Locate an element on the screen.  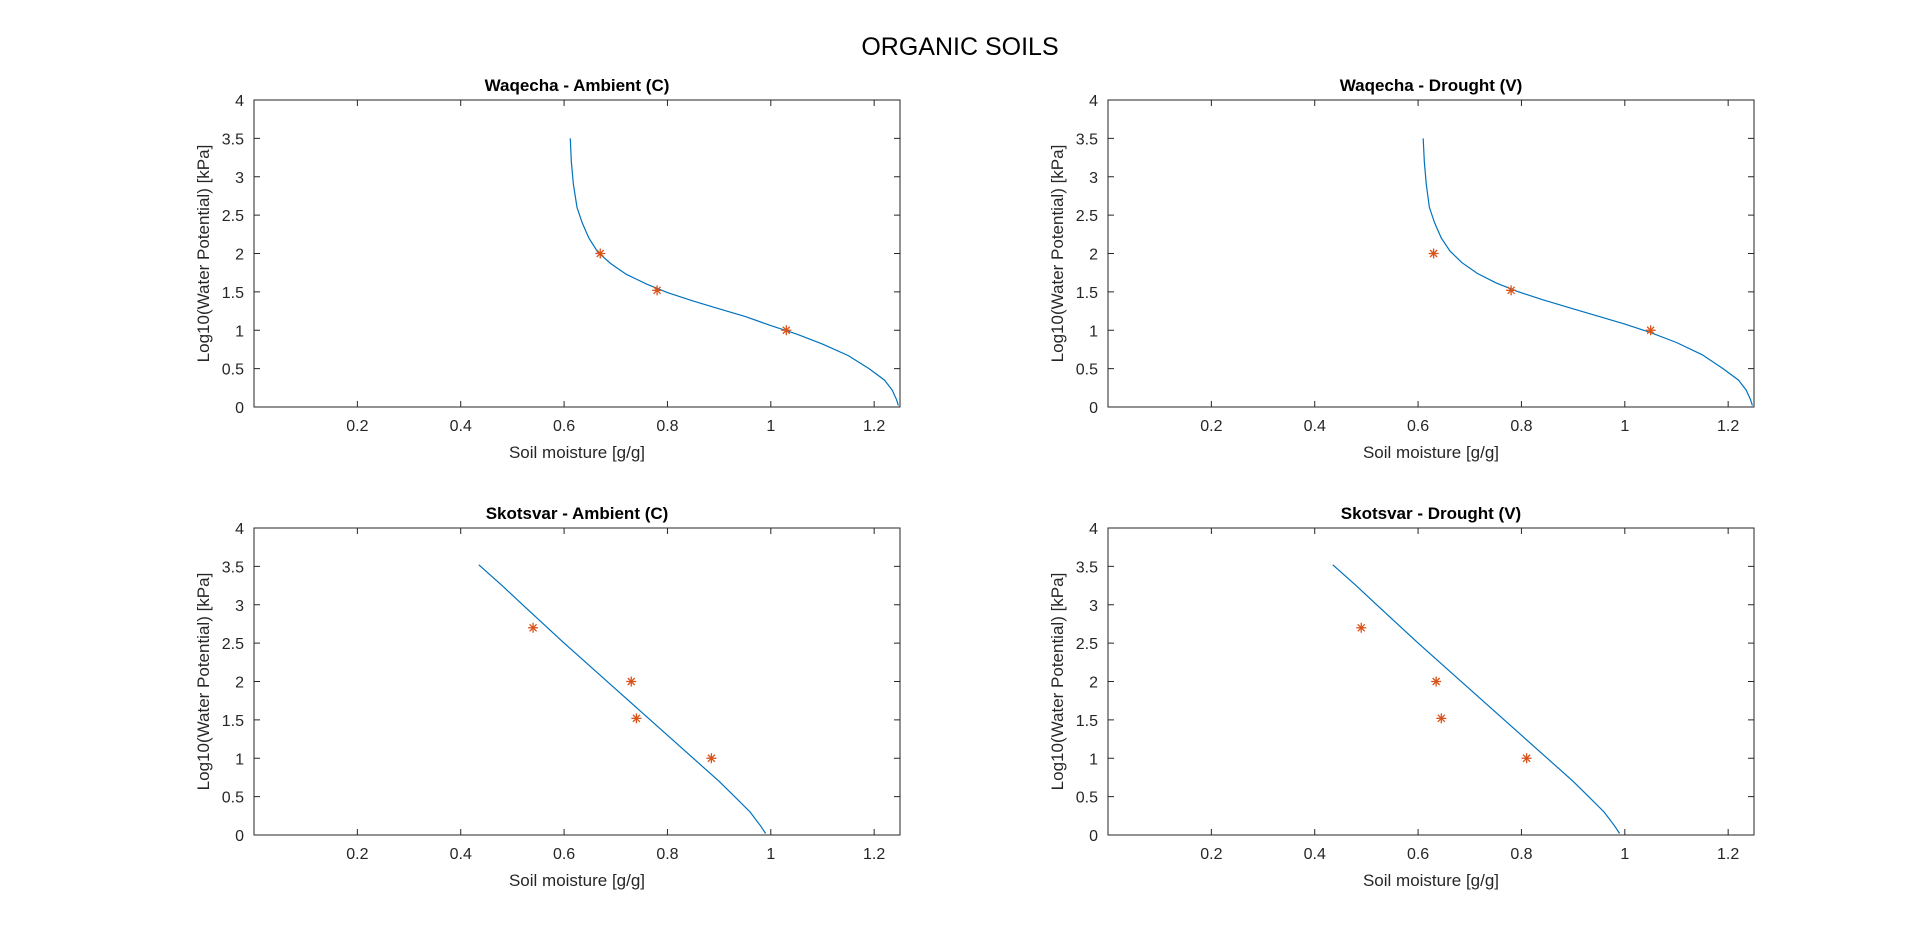
subplot-title: Waqecha - Drought (V) is located at coordinates (1431, 85).